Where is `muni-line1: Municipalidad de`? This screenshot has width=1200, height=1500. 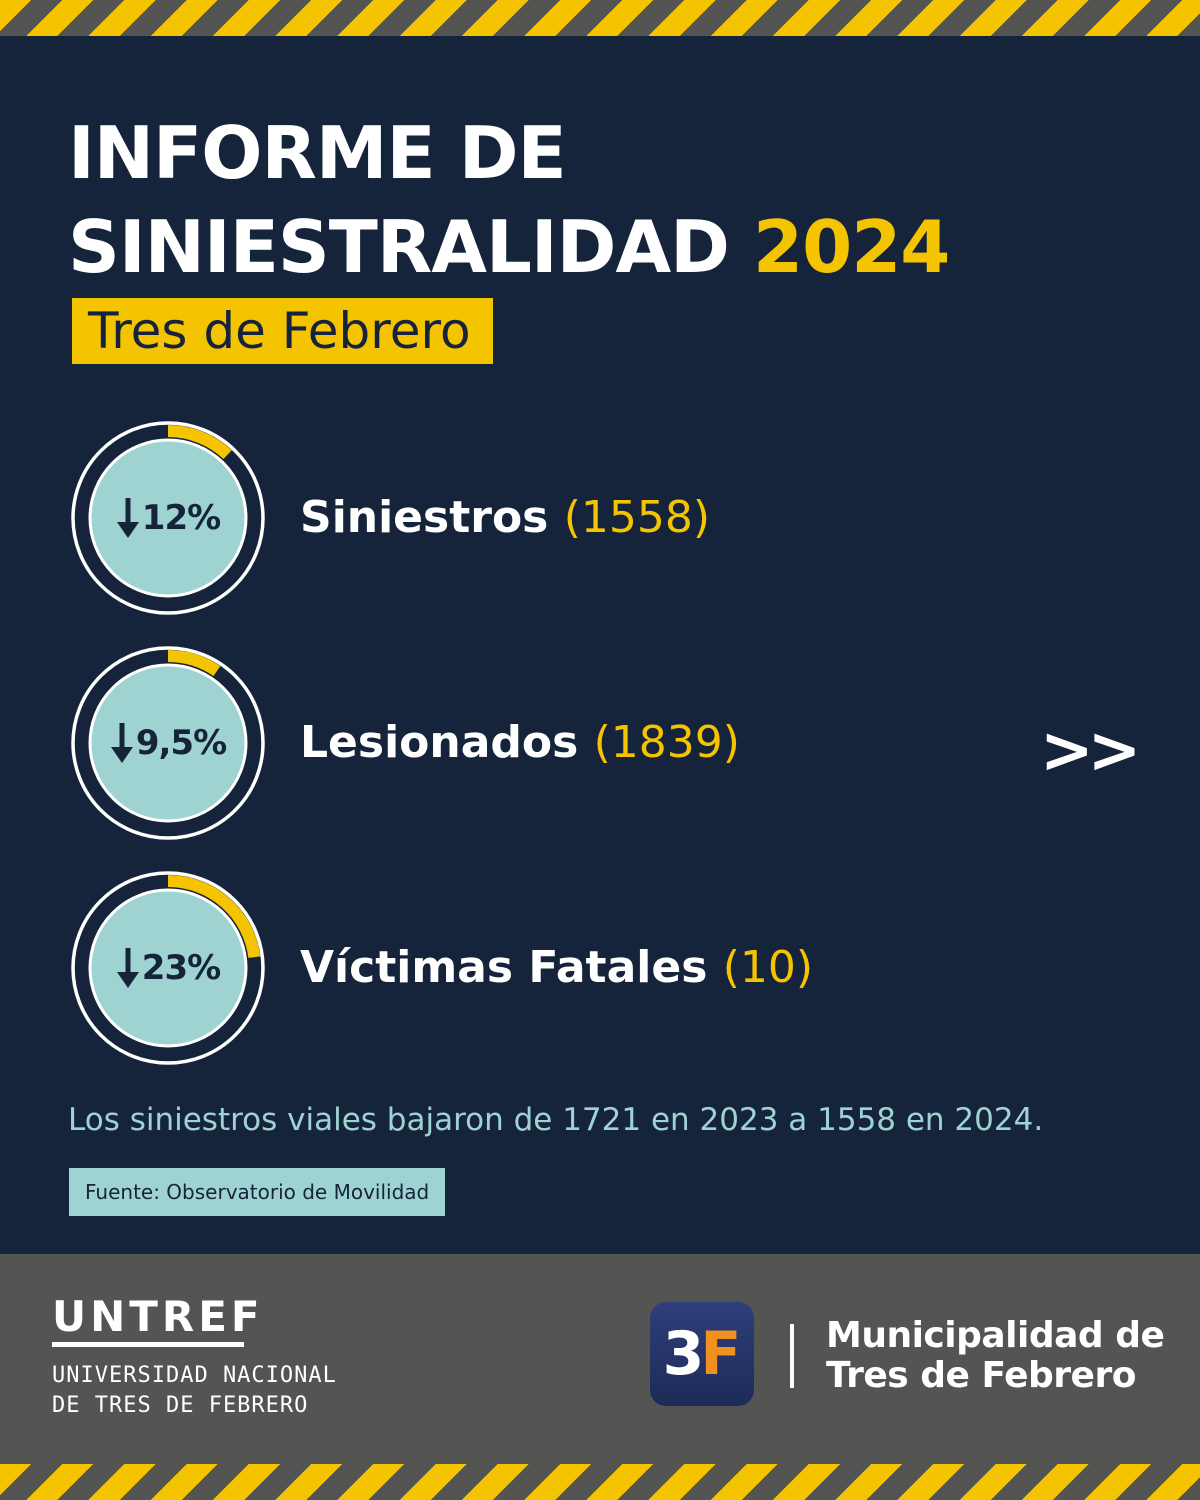 muni-line1: Municipalidad de is located at coordinates (995, 1335).